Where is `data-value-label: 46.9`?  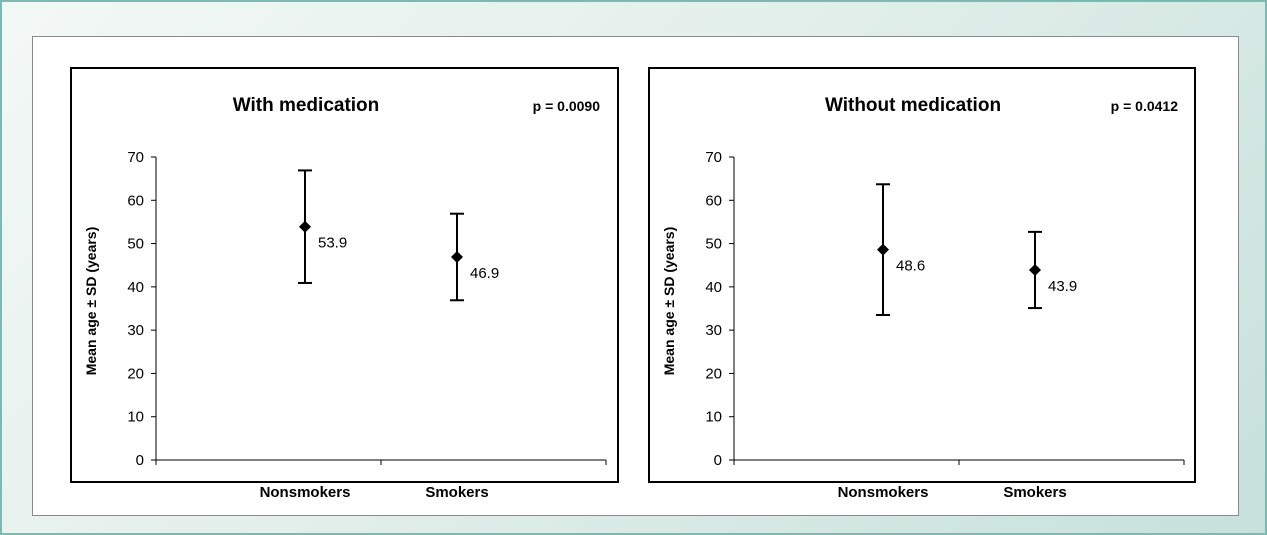
data-value-label: 46.9 is located at coordinates (484, 273).